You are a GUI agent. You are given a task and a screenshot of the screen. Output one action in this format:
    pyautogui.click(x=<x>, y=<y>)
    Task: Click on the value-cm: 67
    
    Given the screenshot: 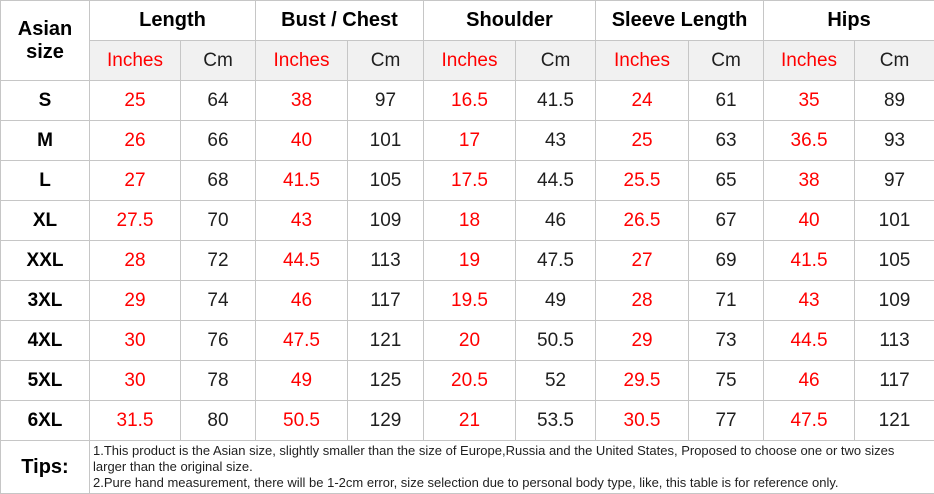 What is the action you would take?
    pyautogui.click(x=726, y=221)
    